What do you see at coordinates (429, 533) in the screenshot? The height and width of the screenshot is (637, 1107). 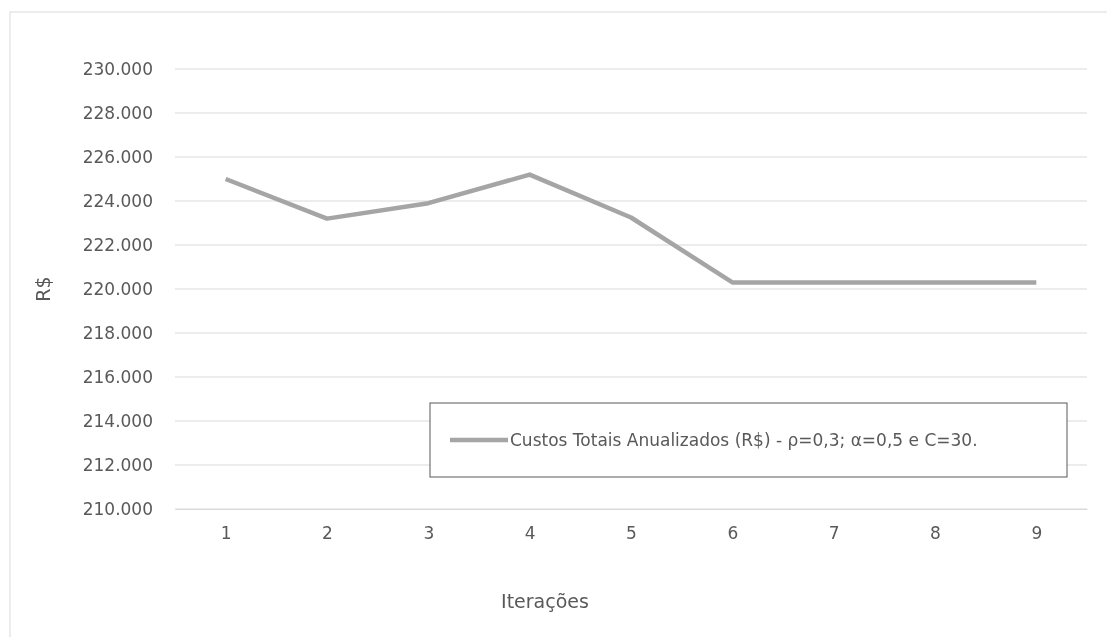 I see `x-tick-label: 3` at bounding box center [429, 533].